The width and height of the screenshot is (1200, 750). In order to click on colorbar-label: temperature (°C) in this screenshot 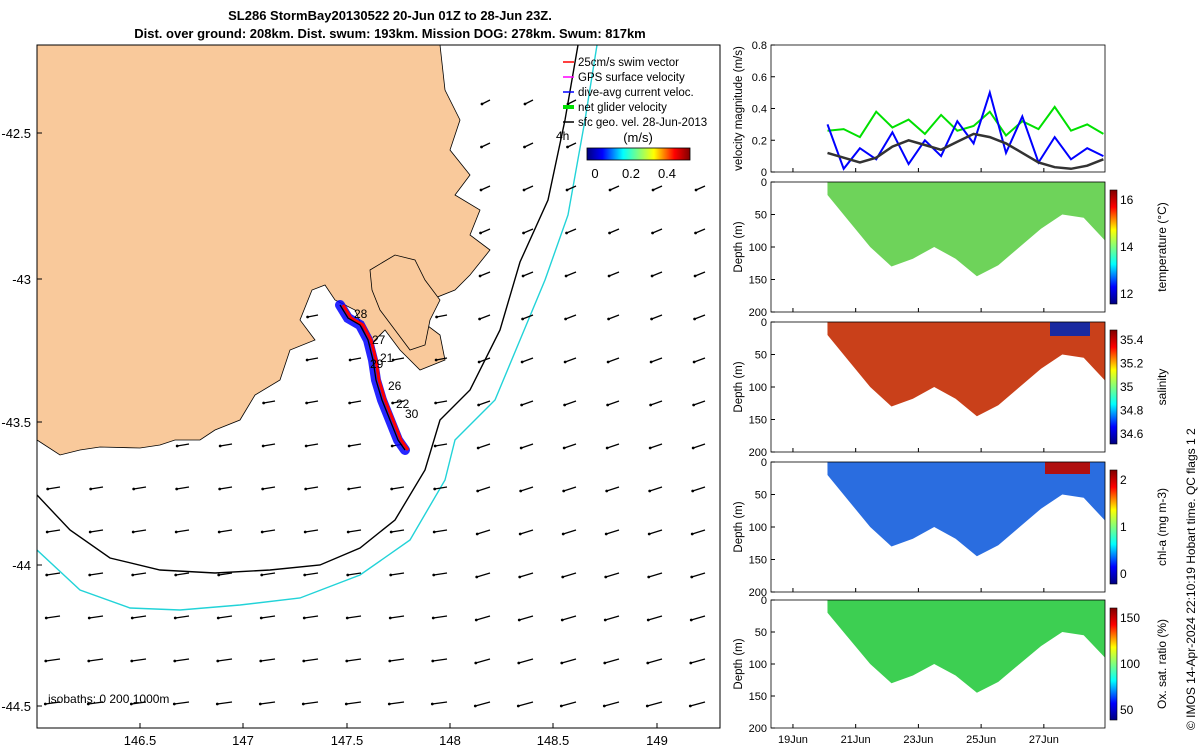, I will do `click(1162, 247)`.